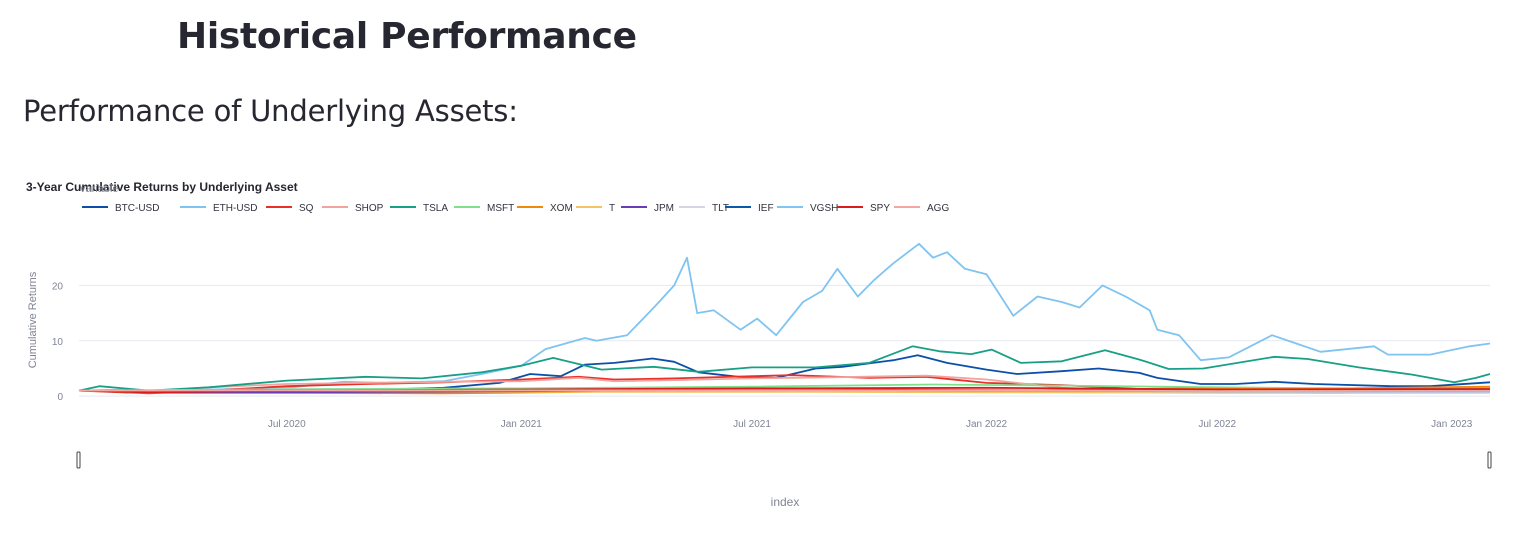 The image size is (1537, 538). I want to click on series-line-tsla, so click(784, 368).